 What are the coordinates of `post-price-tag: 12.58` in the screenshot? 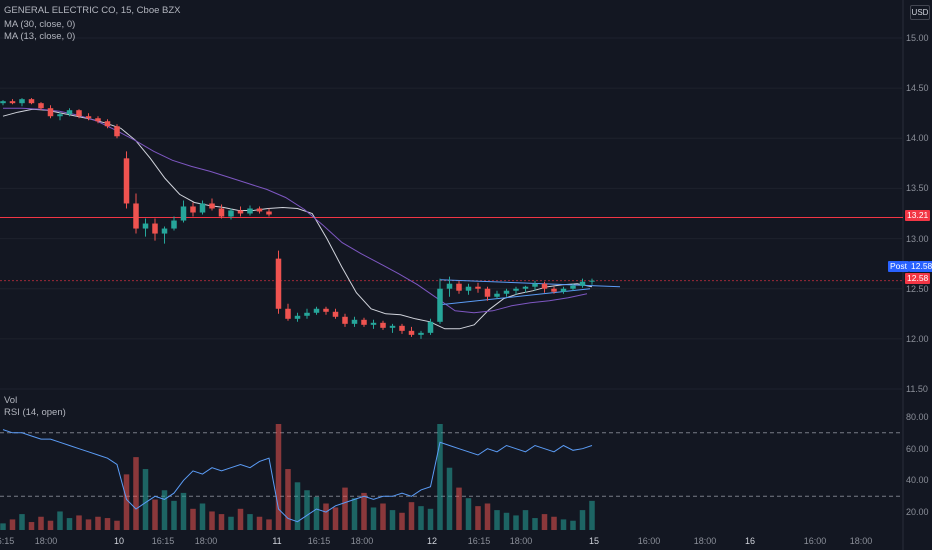 It's located at (920, 266).